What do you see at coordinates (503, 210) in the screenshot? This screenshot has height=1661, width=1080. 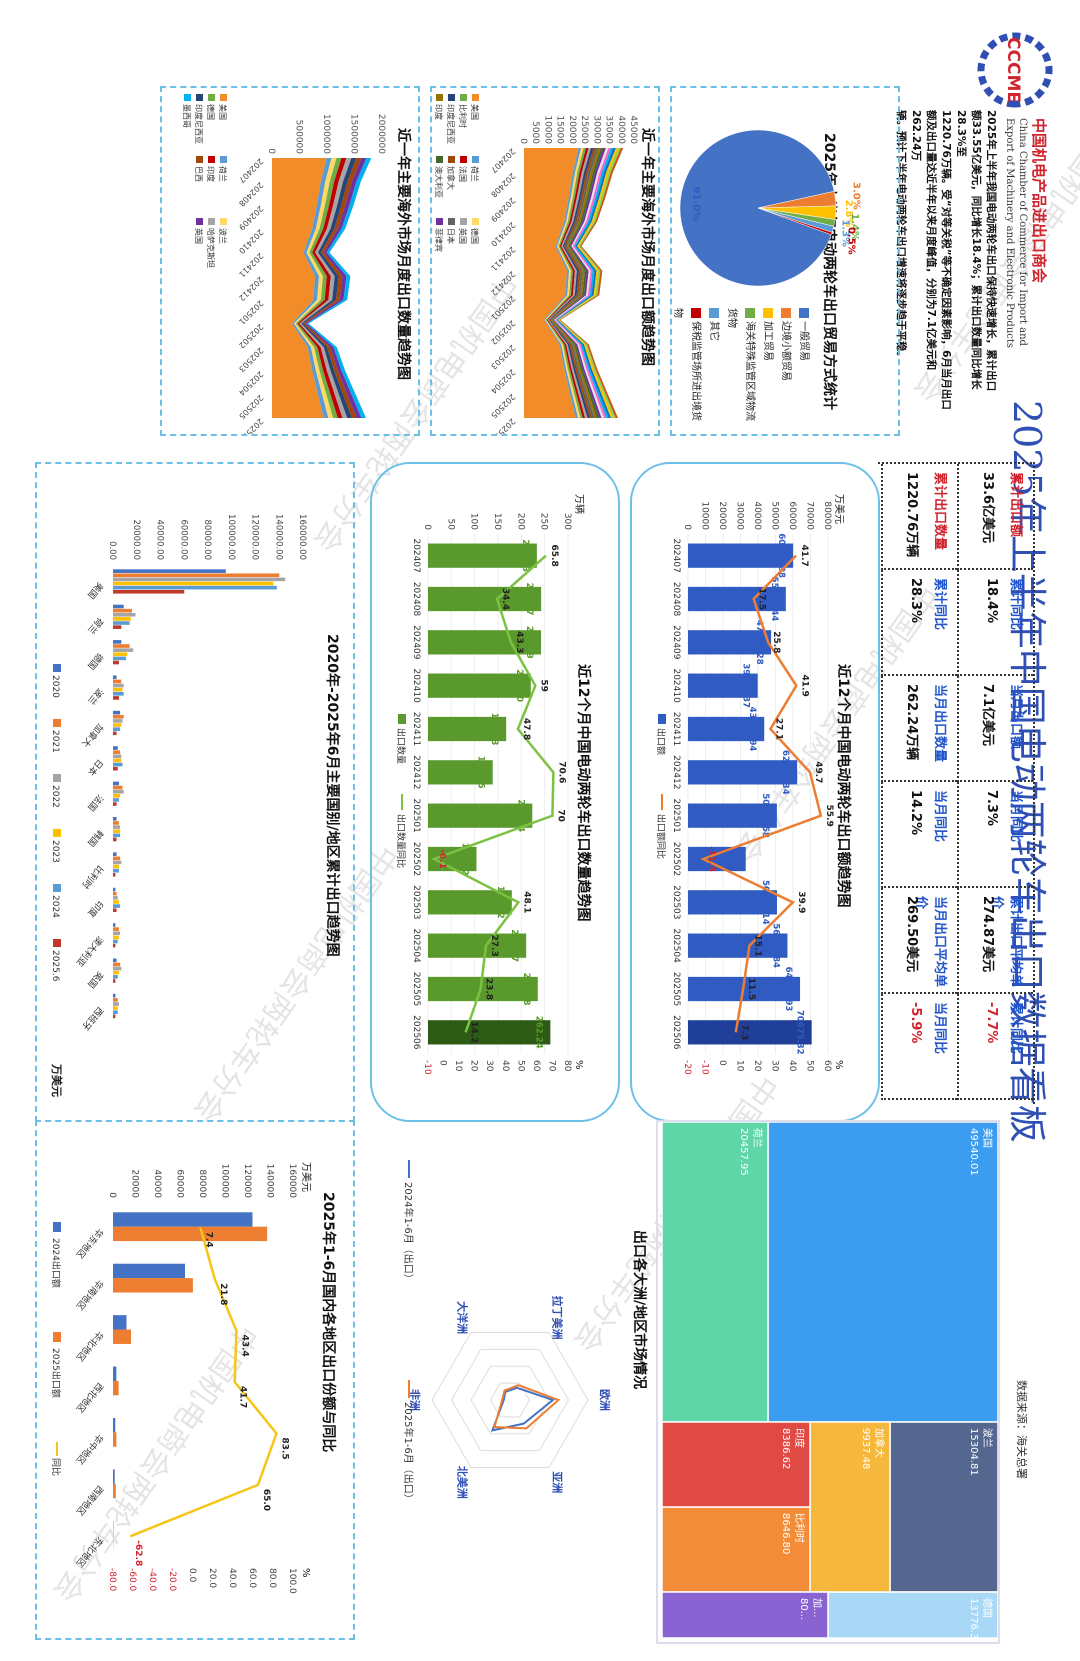 I see `x-tick-label: 202409` at bounding box center [503, 210].